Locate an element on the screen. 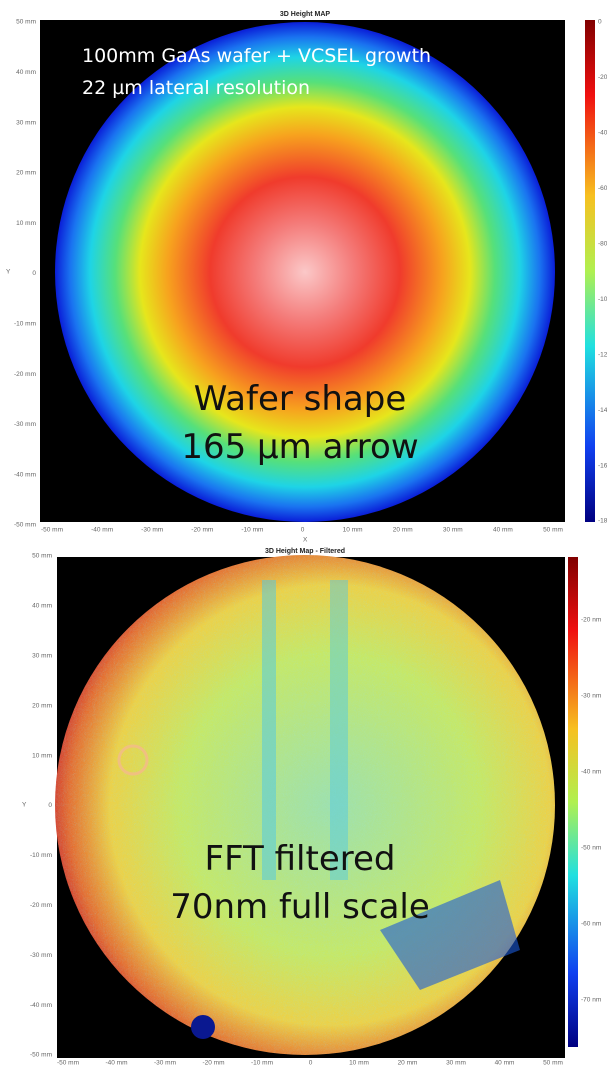  x-axis-label: X is located at coordinates (305, 540).